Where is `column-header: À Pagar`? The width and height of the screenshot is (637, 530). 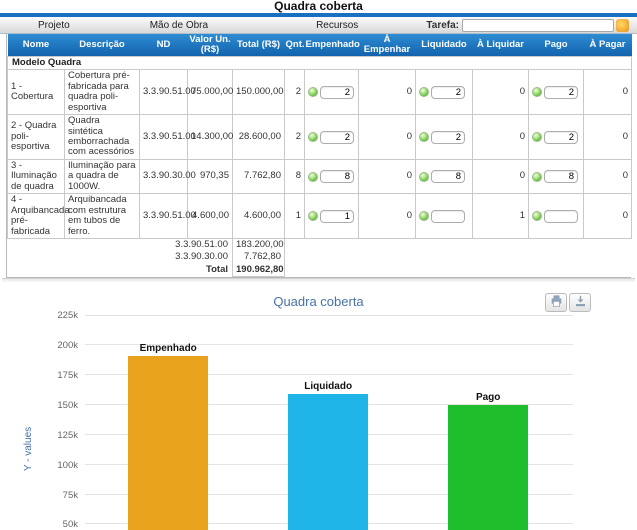
column-header: À Pagar is located at coordinates (607, 45).